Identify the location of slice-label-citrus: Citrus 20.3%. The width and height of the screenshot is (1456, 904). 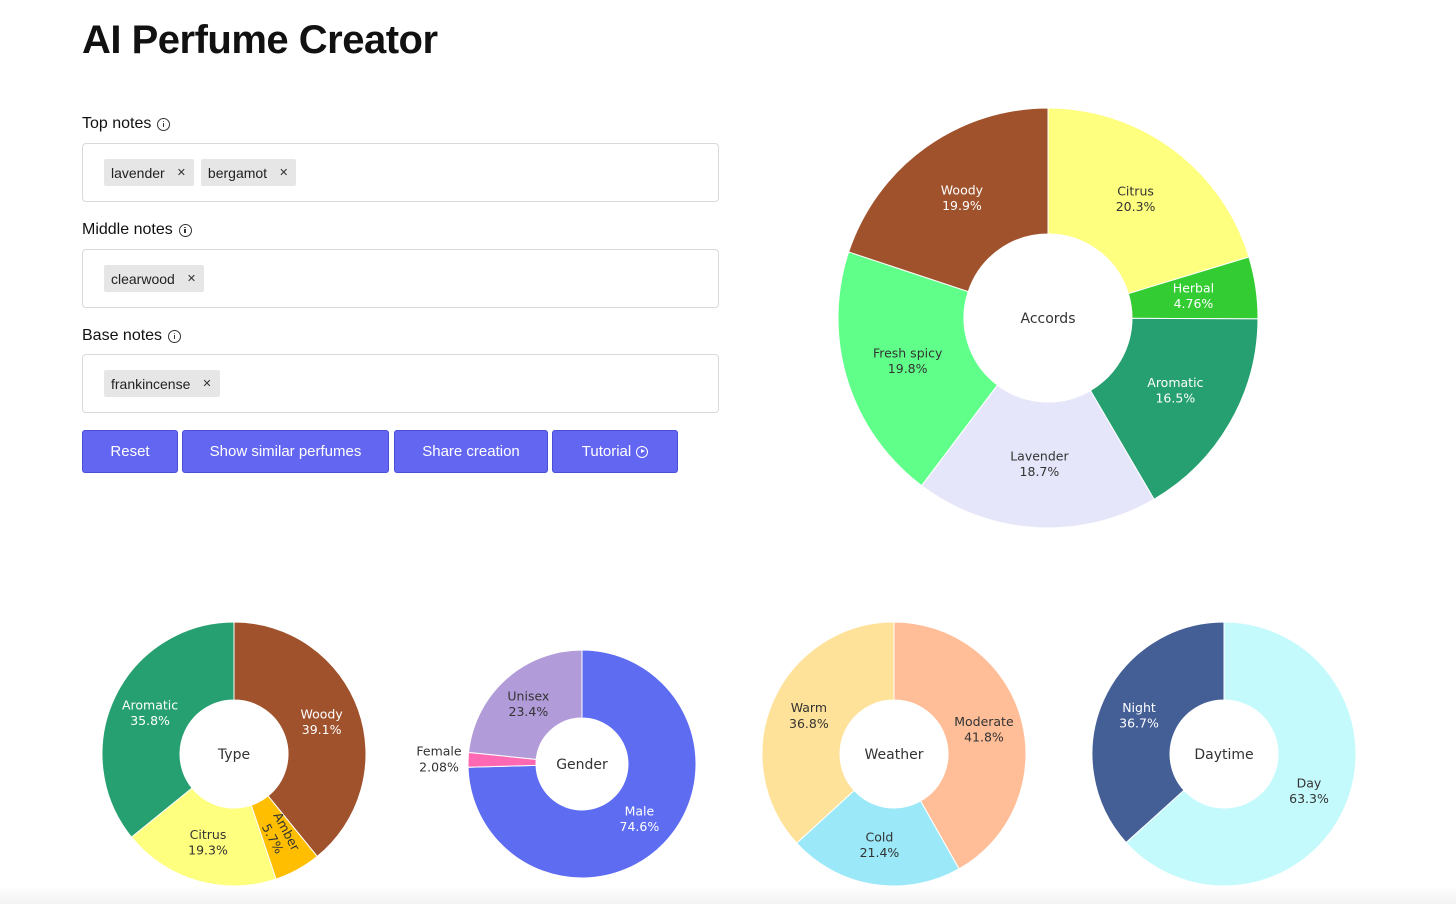
(1136, 199).